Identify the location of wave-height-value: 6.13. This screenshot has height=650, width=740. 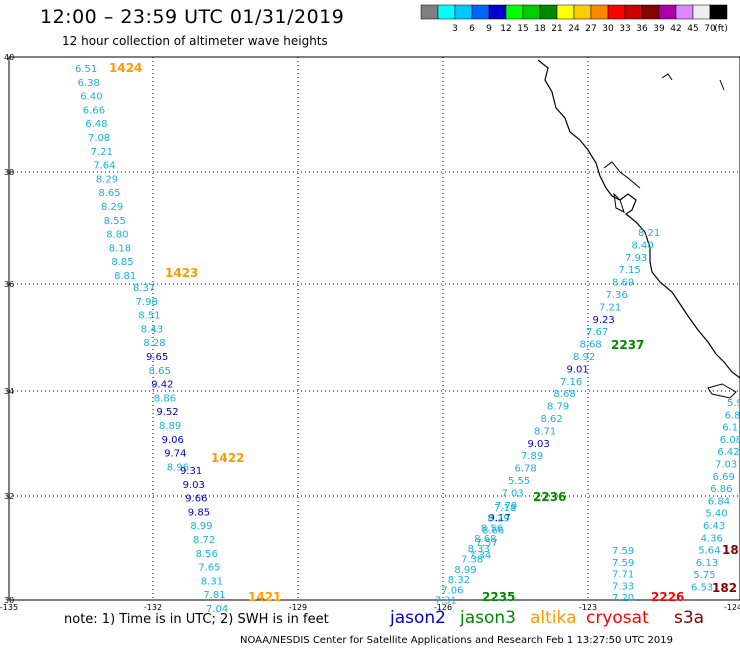
(707, 563).